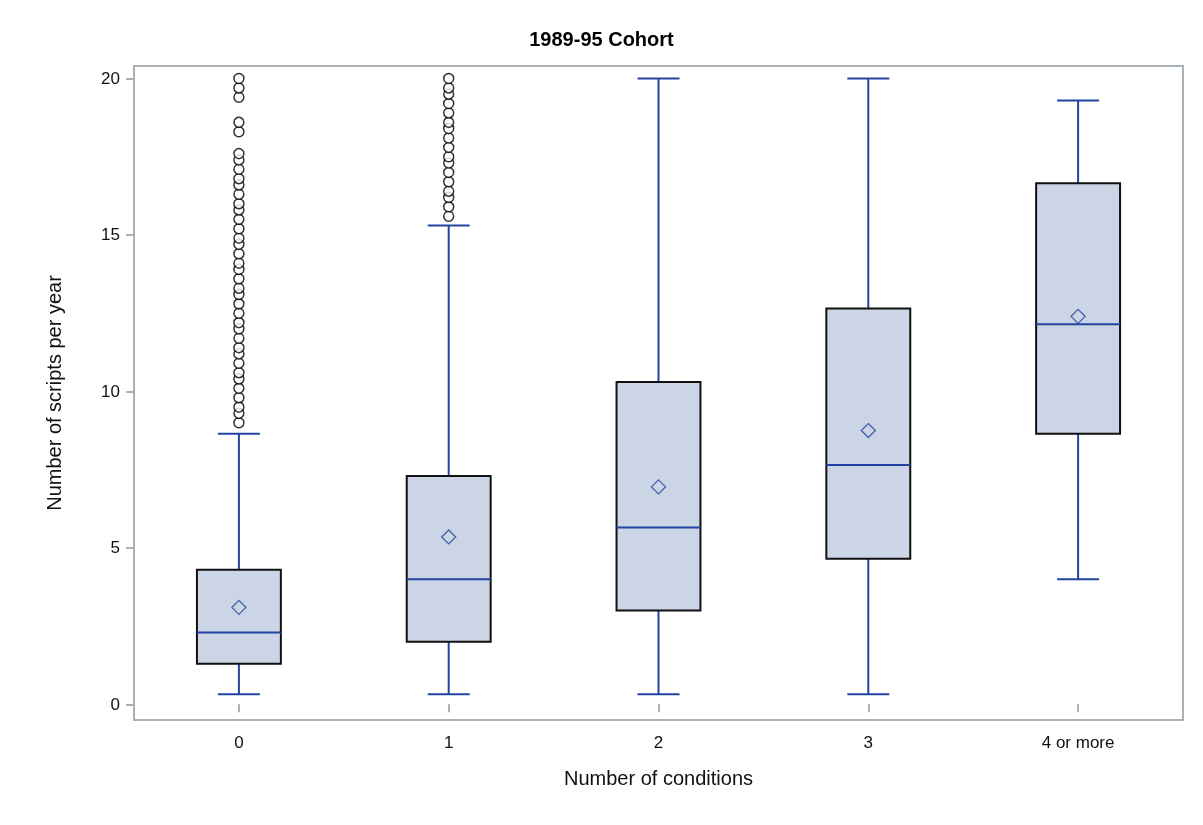 This screenshot has height=825, width=1203. Describe the element at coordinates (110, 391) in the screenshot. I see `y-tick-label: 10` at that location.